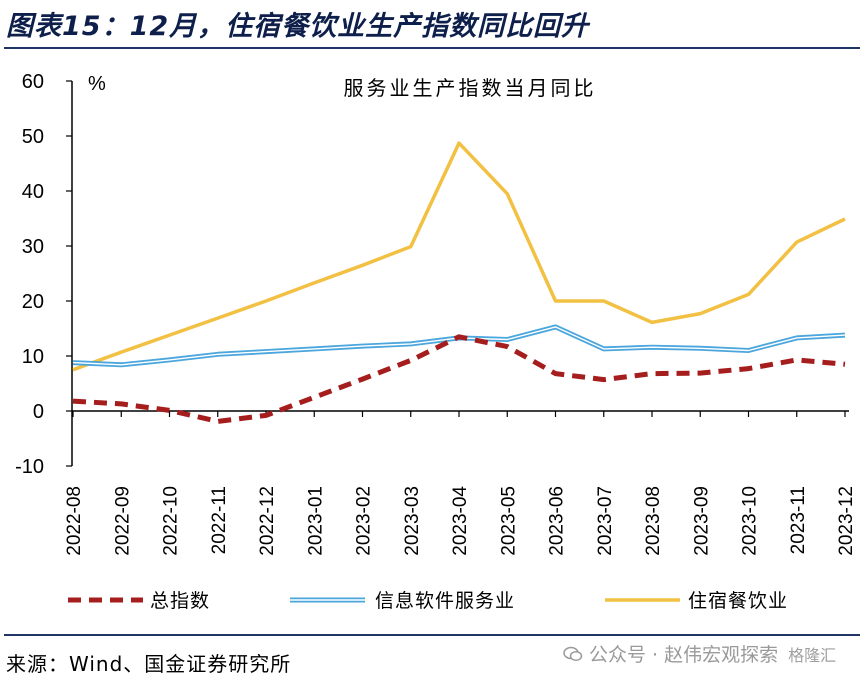  I want to click on watermark-text: 公众号 · 赵伟宏观探索, so click(684, 655).